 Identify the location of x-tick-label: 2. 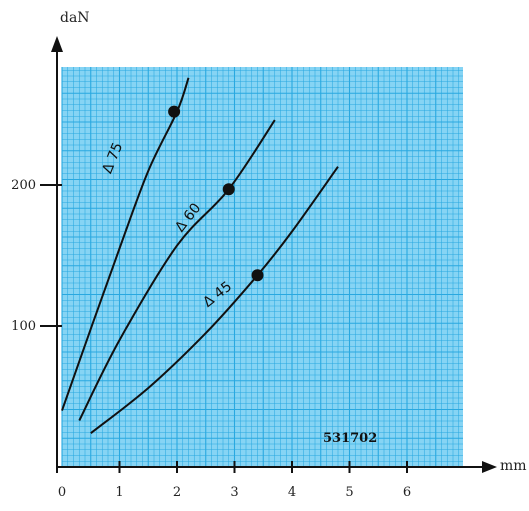
(177, 492).